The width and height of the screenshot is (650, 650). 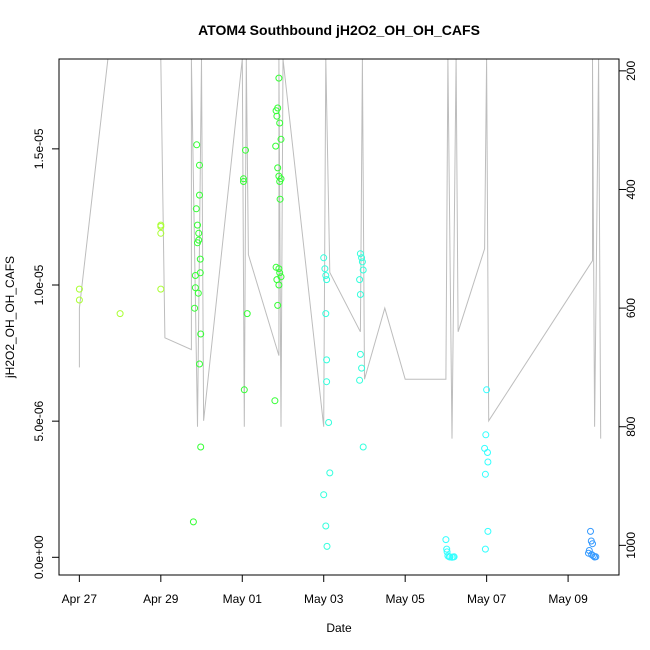 I want to click on x-tick-label: Apr 29, so click(x=161, y=599).